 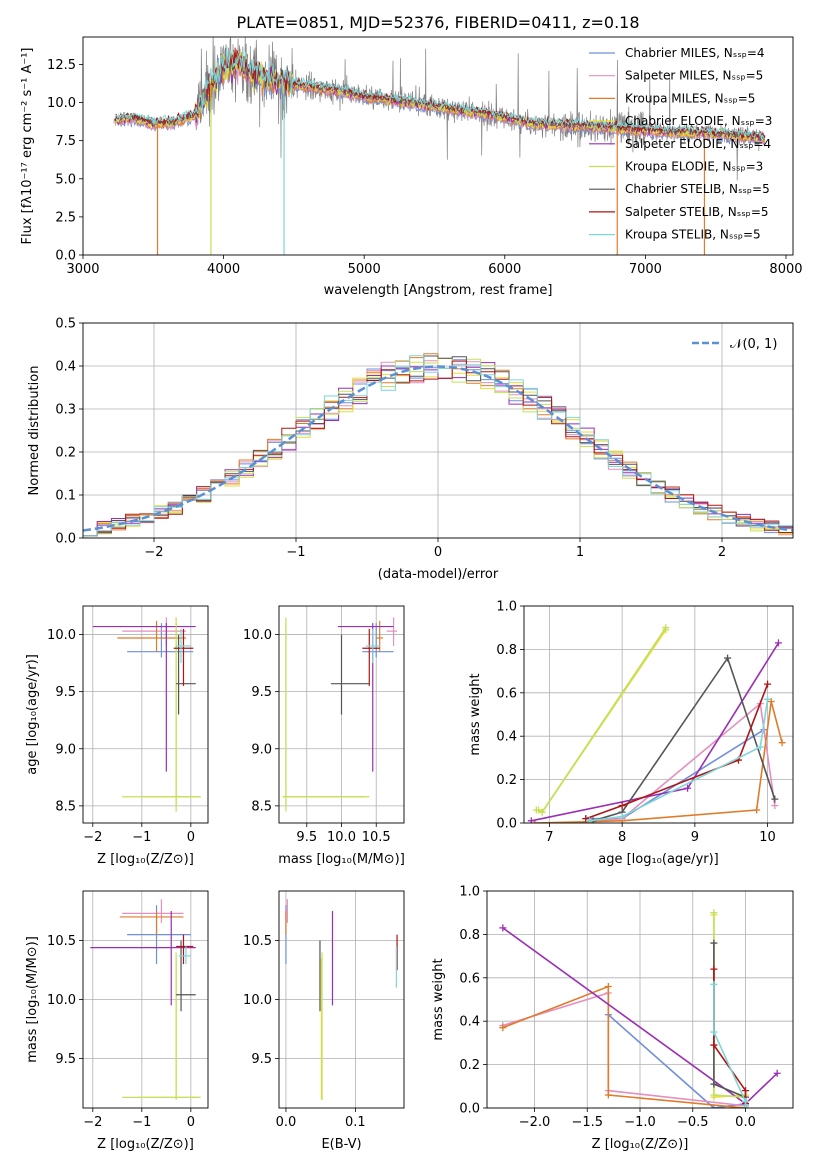 What do you see at coordinates (65, 410) in the screenshot?
I see `y-tick-label: 0.3` at bounding box center [65, 410].